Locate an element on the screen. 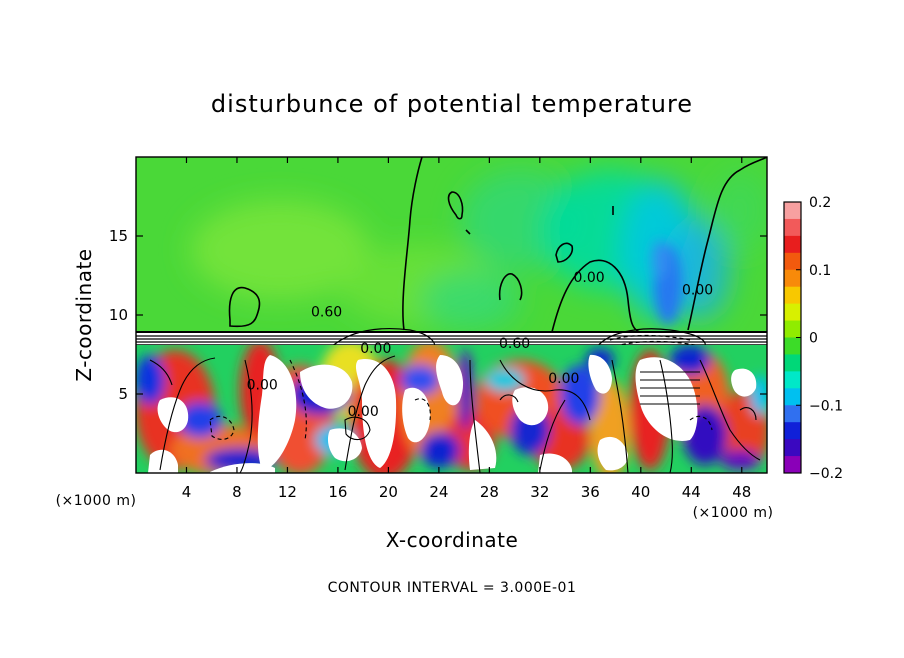 Image resolution: width=904 pixels, height=658 pixels. x-tick-label: 32 is located at coordinates (539, 492).